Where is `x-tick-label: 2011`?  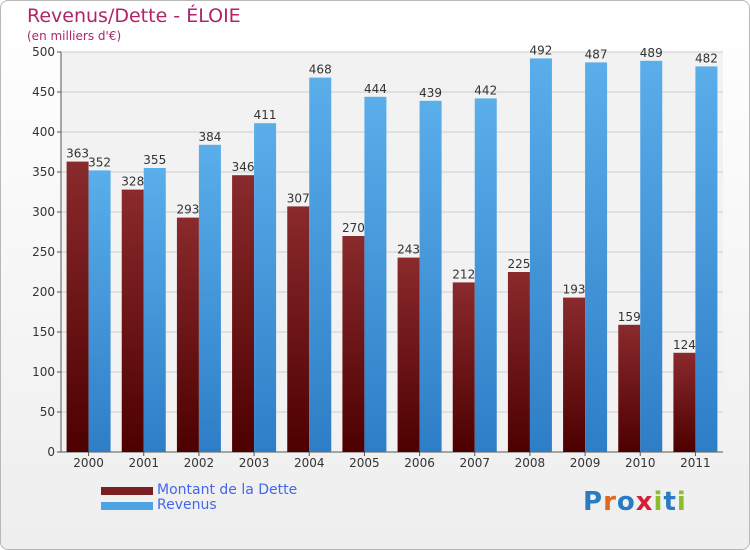
x-tick-label: 2011 is located at coordinates (695, 463).